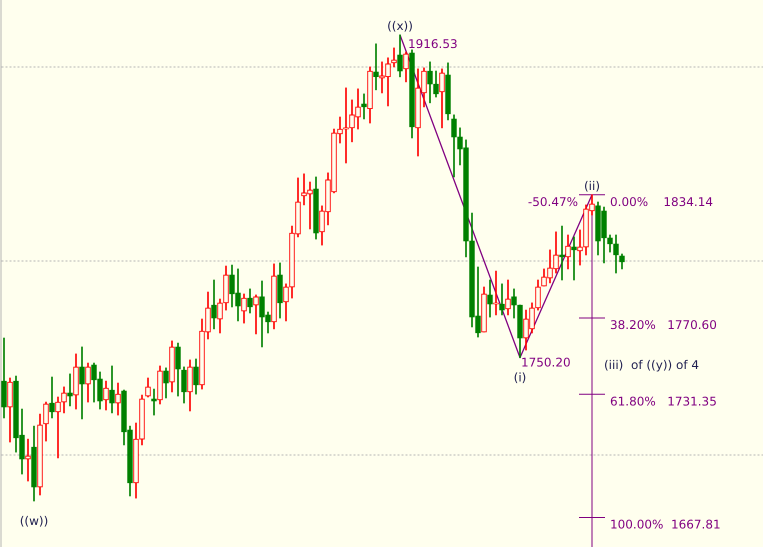 The image size is (763, 547). Describe the element at coordinates (592, 185) in the screenshot. I see `annotation: (ii)` at that location.